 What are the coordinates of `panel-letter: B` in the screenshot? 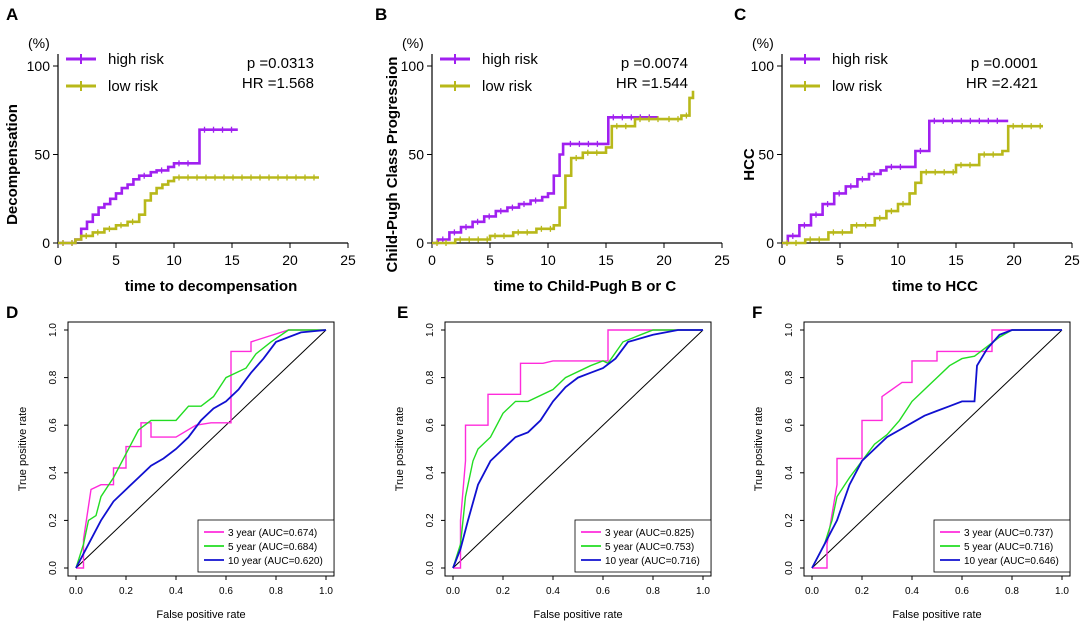 It's located at (381, 14).